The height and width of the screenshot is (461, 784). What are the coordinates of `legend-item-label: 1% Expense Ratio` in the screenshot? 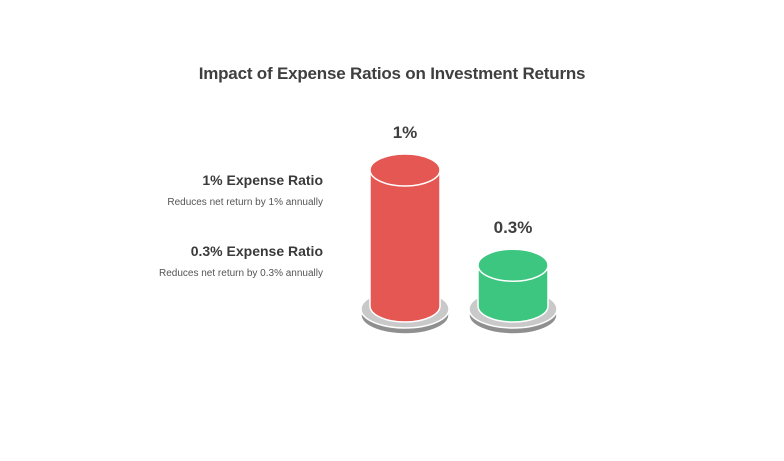 It's located at (262, 180).